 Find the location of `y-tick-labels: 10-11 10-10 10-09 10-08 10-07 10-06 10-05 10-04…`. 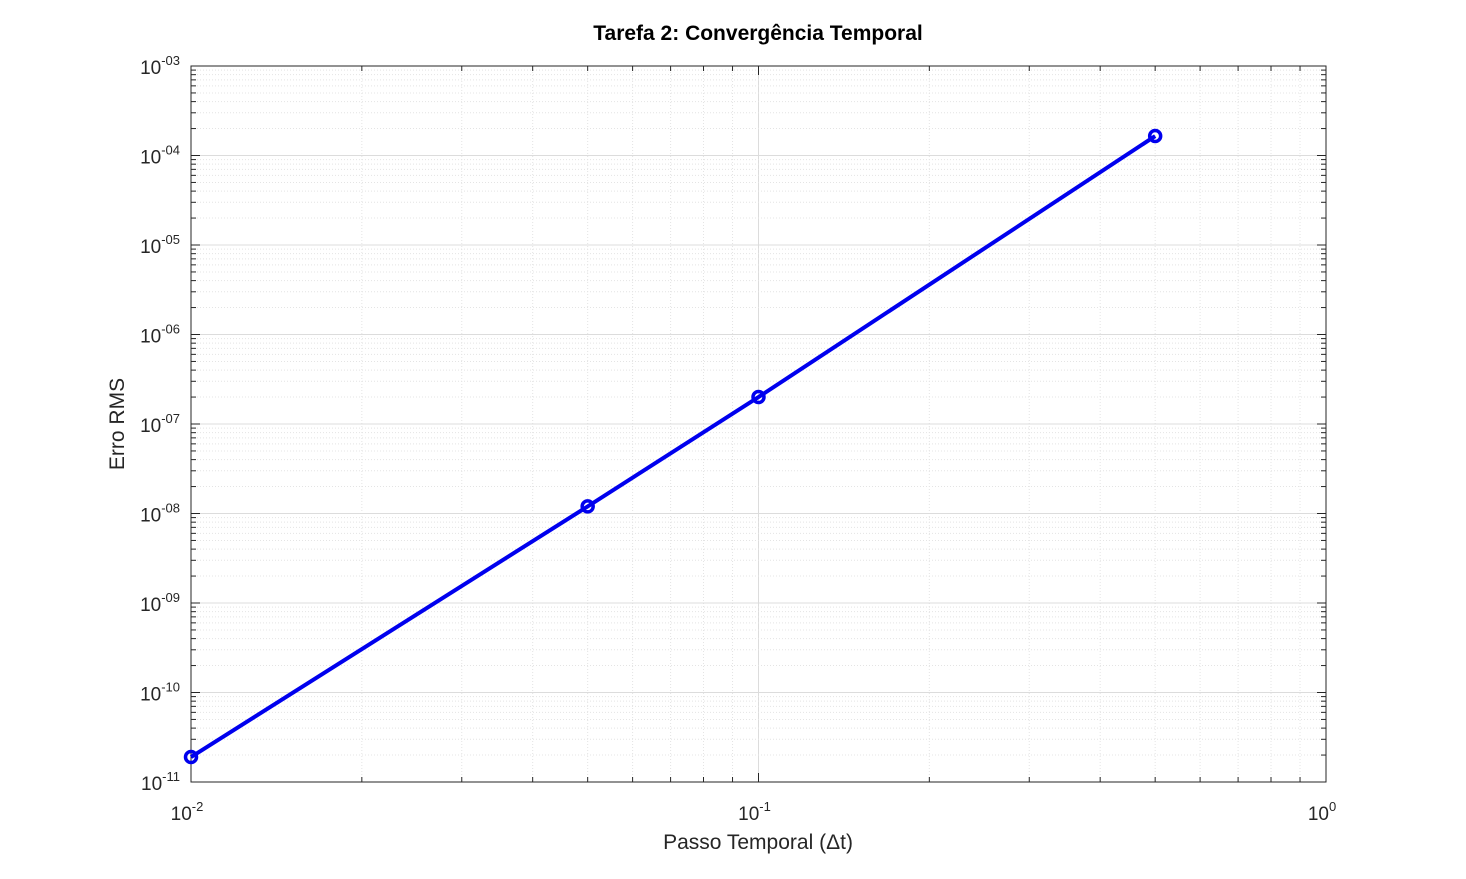

y-tick-labels: 10-11 10-10 10-09 10-08 10-07 10-06 10-05 10-04… is located at coordinates (160, 424).